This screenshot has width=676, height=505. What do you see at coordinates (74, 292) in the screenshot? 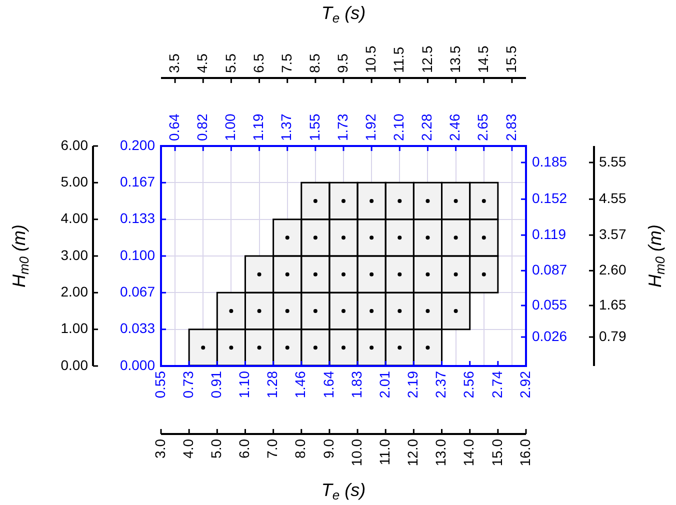
I see `y-tick-label: 2.00` at bounding box center [74, 292].